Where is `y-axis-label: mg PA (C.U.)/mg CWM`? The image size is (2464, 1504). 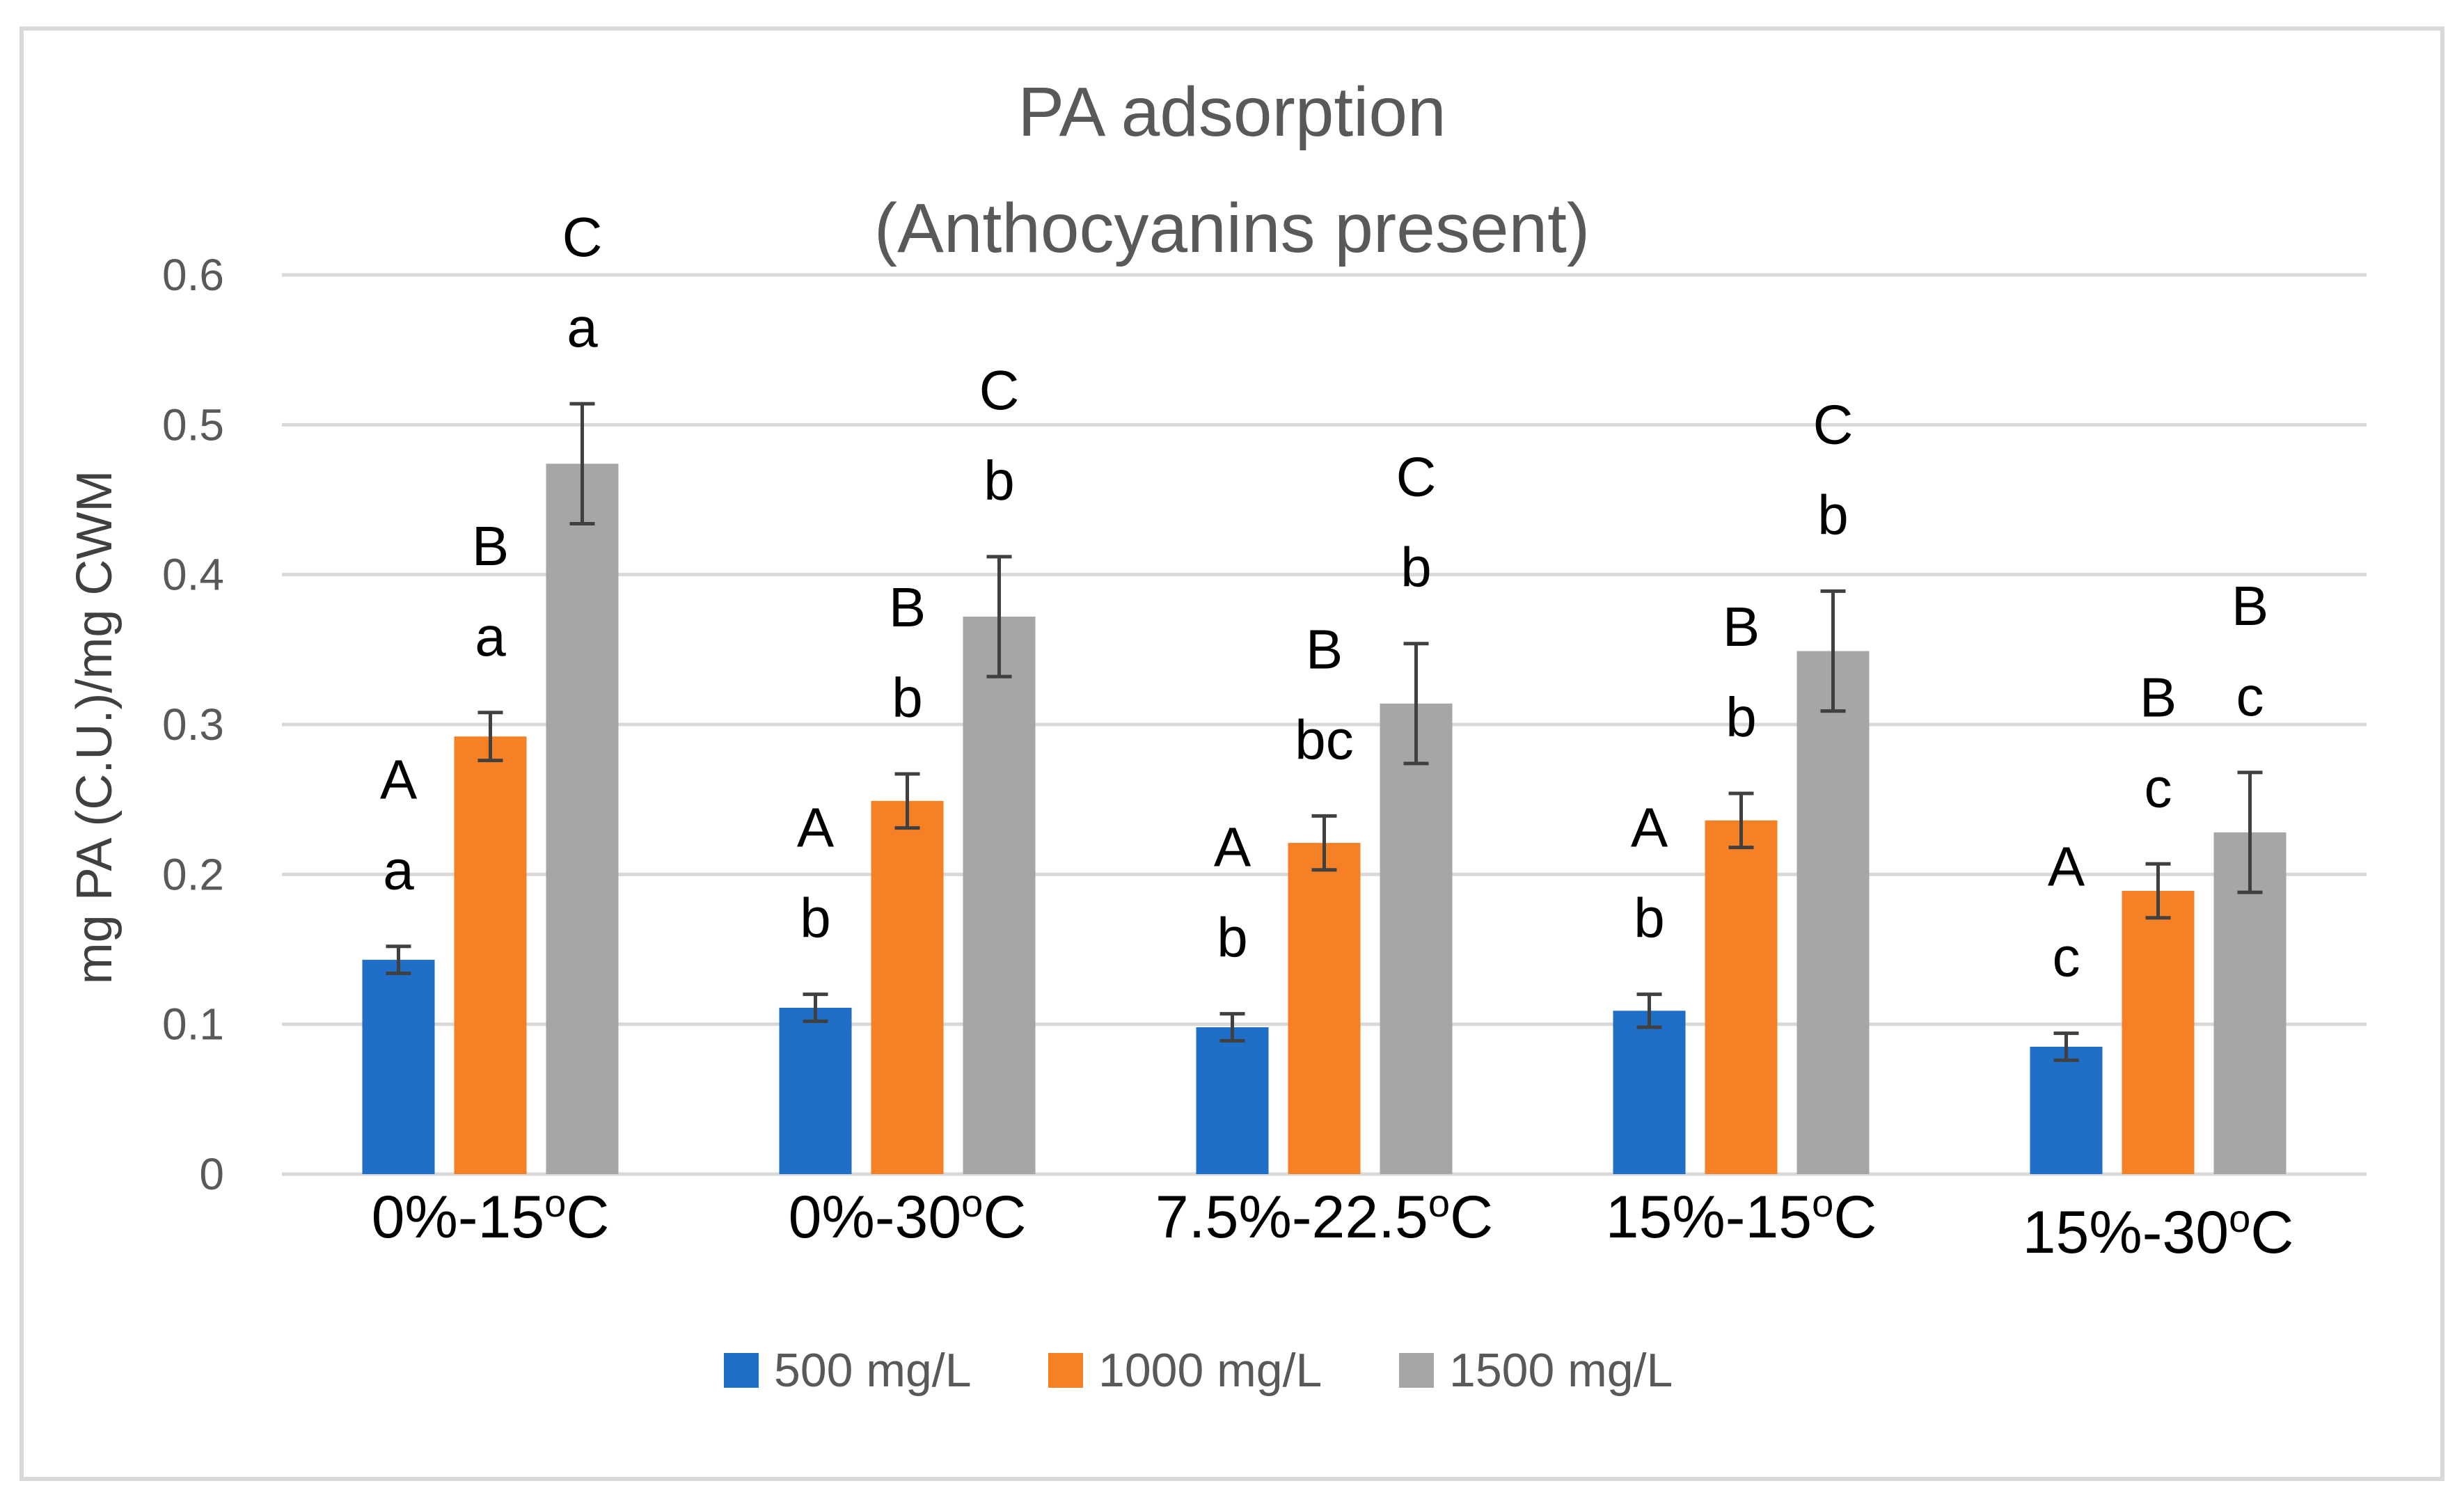
y-axis-label: mg PA (C.U.)/mg CWM is located at coordinates (95, 728).